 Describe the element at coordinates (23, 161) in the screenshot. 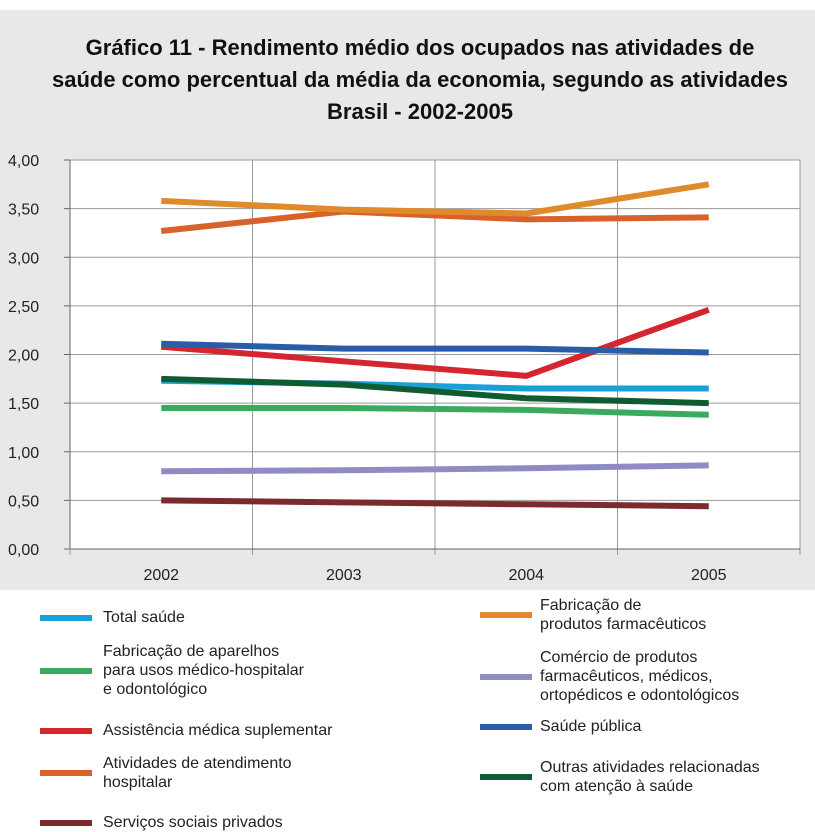

I see `y-tick-label: 4,00` at that location.